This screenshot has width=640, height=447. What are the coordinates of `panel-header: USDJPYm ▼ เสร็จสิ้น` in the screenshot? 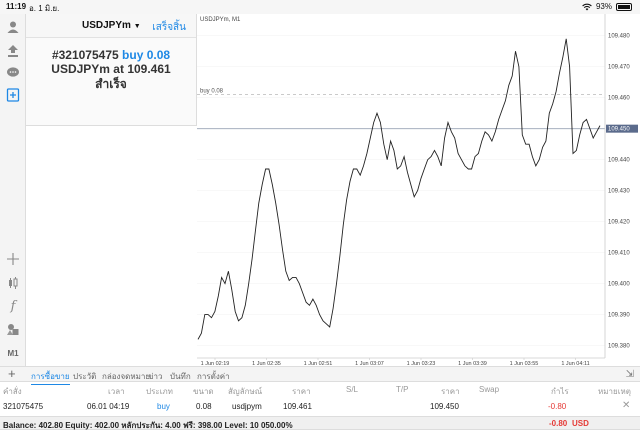 It's located at (111, 26).